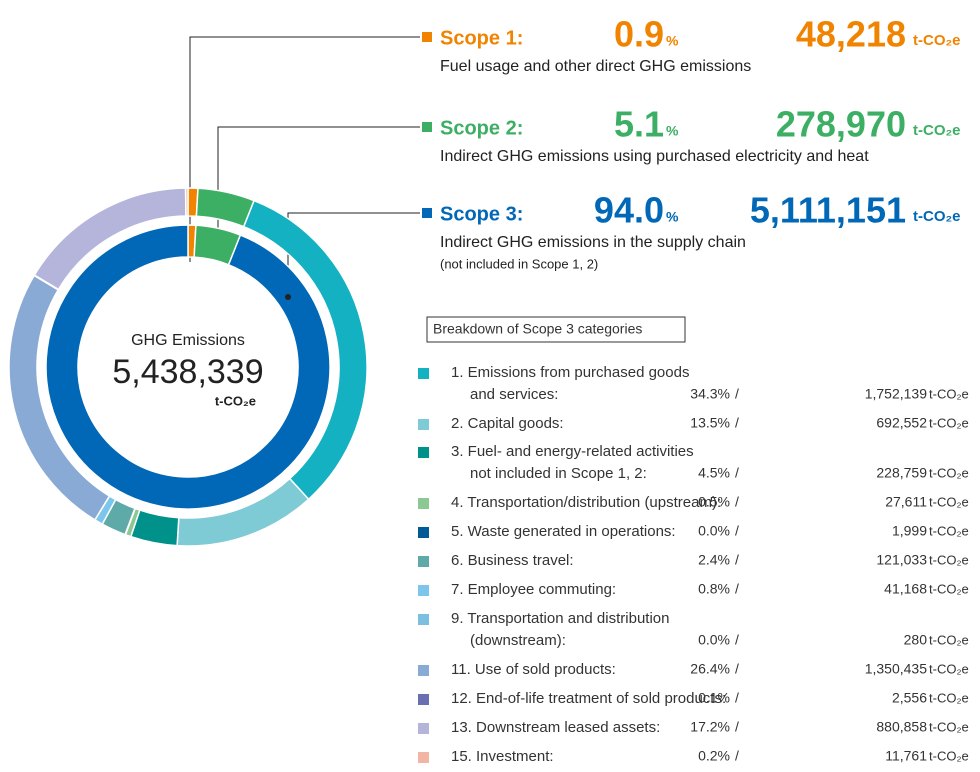 The height and width of the screenshot is (772, 980). Describe the element at coordinates (514, 394) in the screenshot. I see `category-label: and services:` at that location.